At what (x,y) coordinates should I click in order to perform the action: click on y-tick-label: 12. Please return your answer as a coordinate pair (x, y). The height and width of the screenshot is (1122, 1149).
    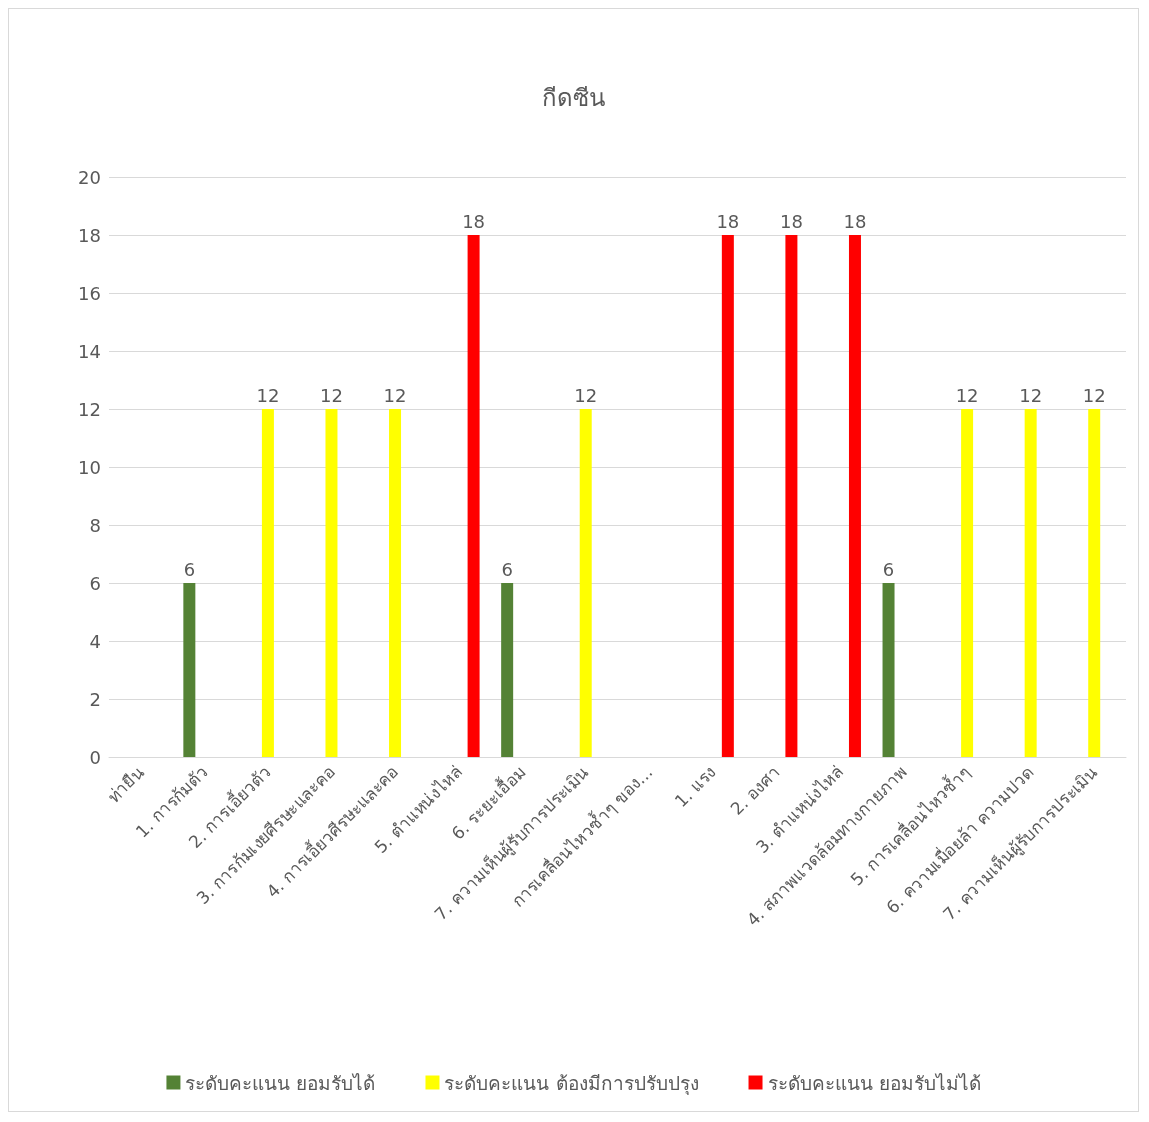
    Looking at the image, I should click on (89, 409).